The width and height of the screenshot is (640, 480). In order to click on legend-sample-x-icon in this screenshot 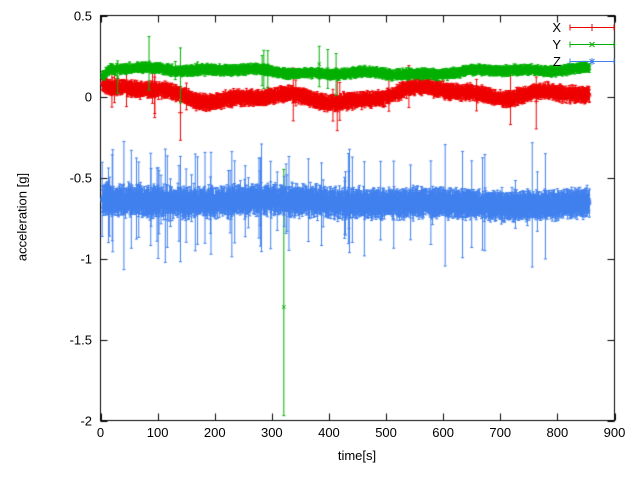, I will do `click(592, 27)`.